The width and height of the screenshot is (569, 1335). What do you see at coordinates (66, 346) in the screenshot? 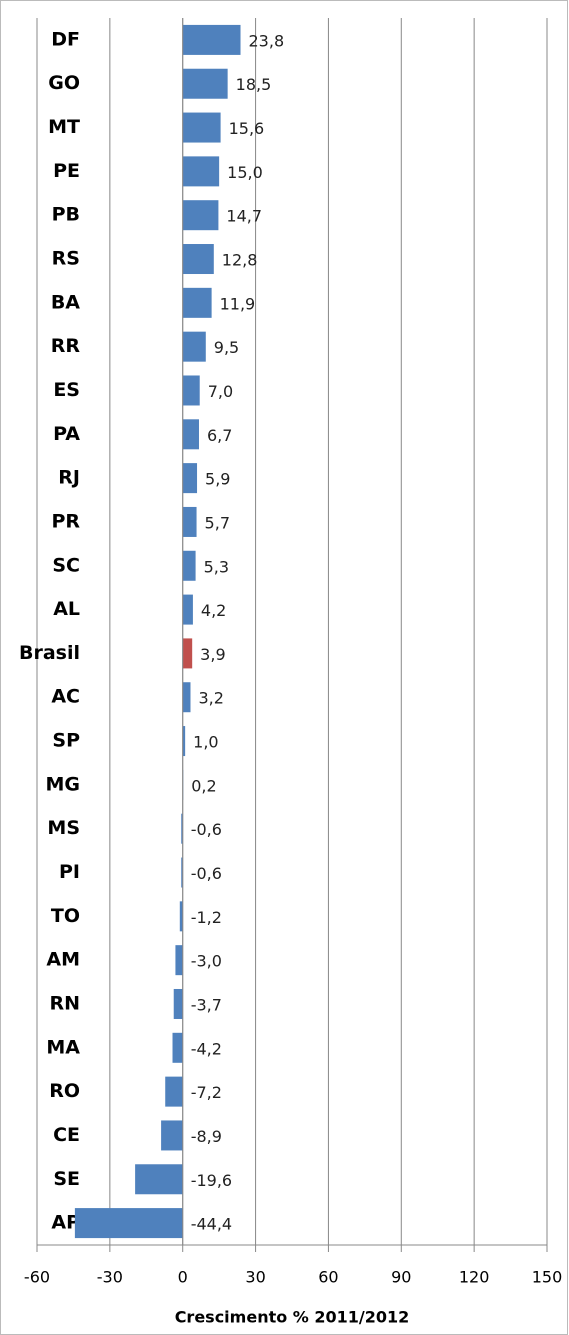
I see `y-tick-label: RR` at bounding box center [66, 346].